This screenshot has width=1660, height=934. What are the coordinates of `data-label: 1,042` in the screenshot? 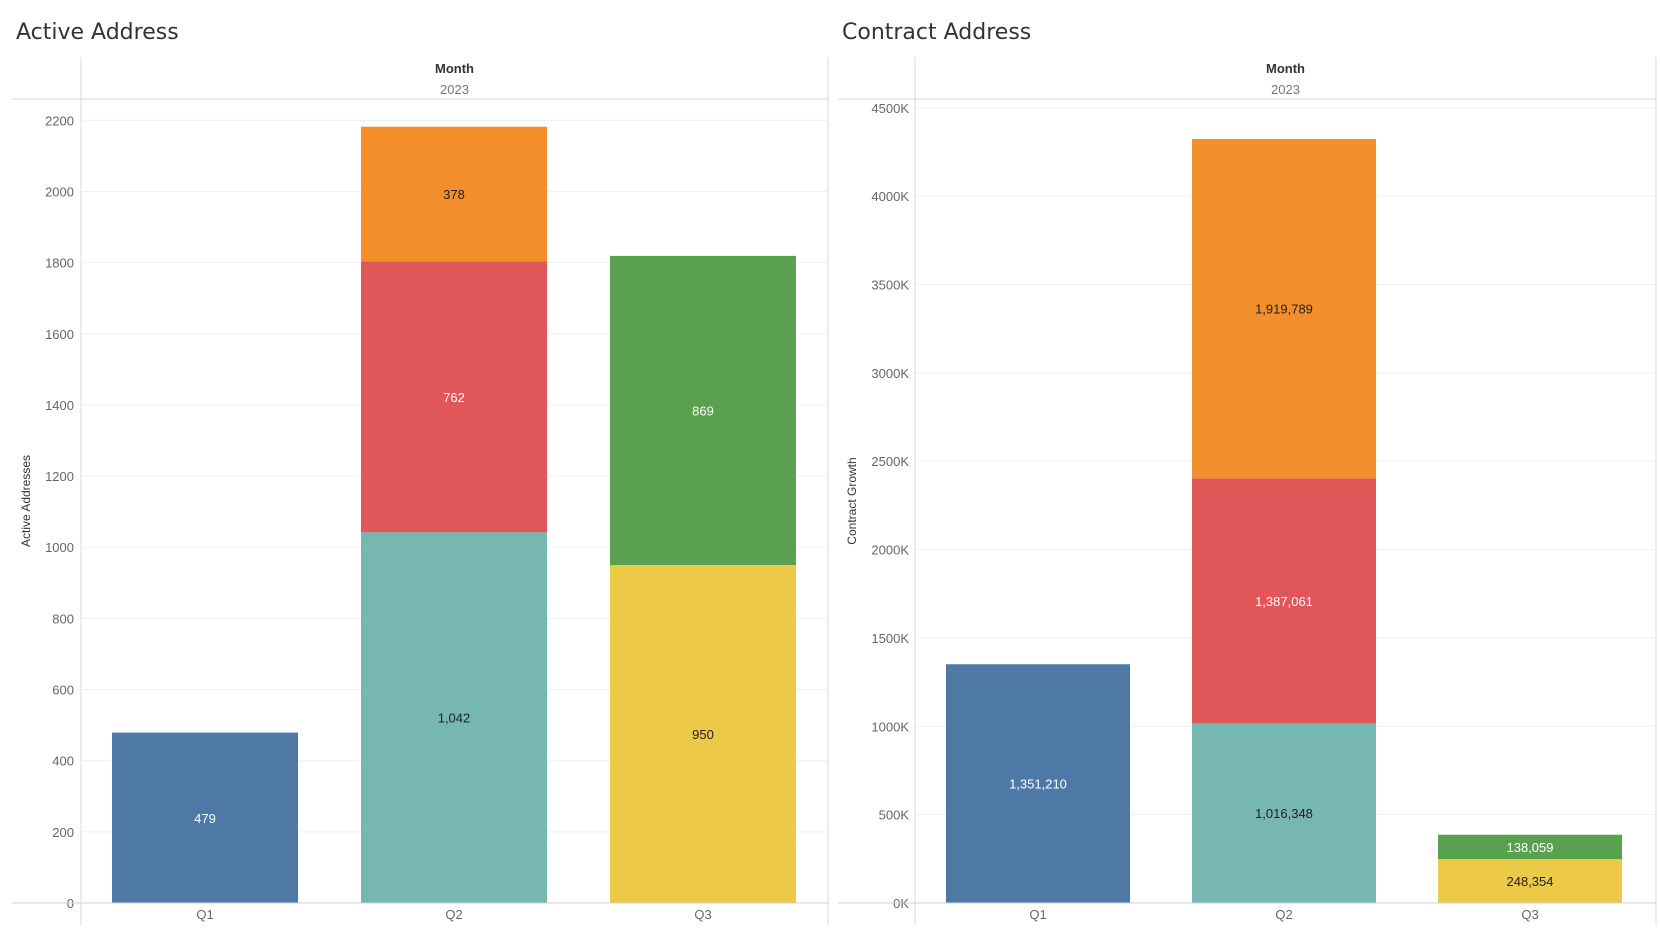 It's located at (454, 718).